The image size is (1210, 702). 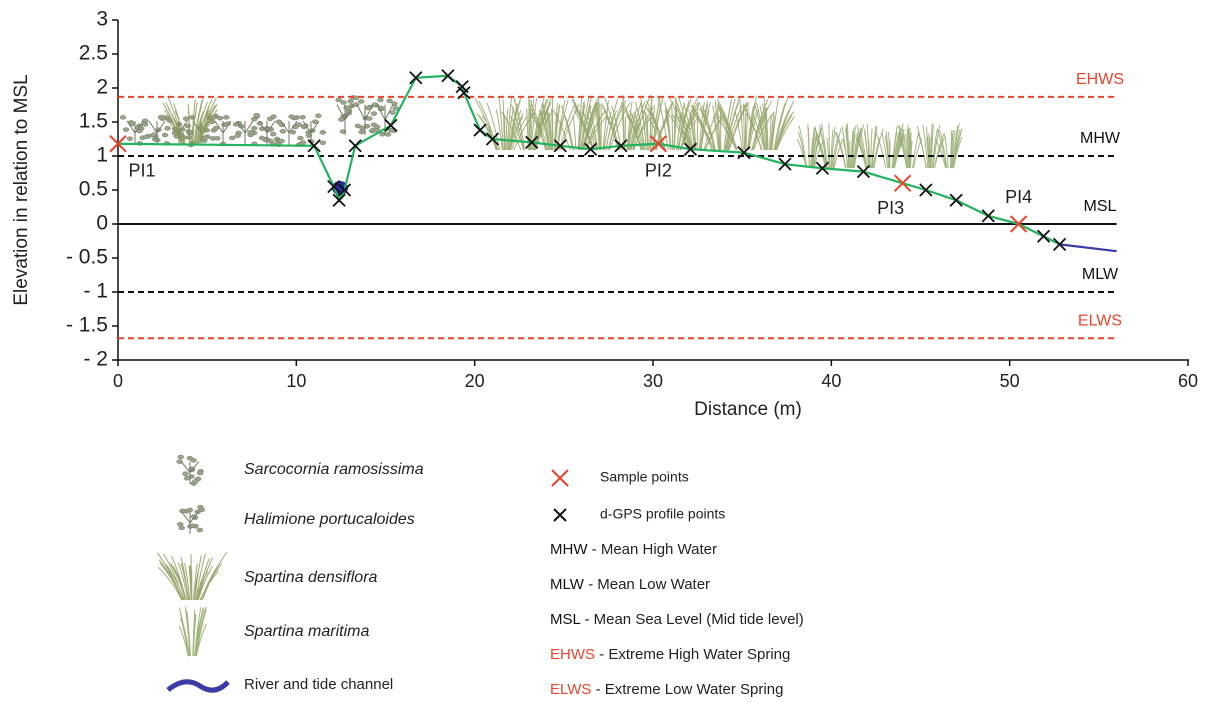 What do you see at coordinates (541, 131) in the screenshot?
I see `vegetation-drawing` at bounding box center [541, 131].